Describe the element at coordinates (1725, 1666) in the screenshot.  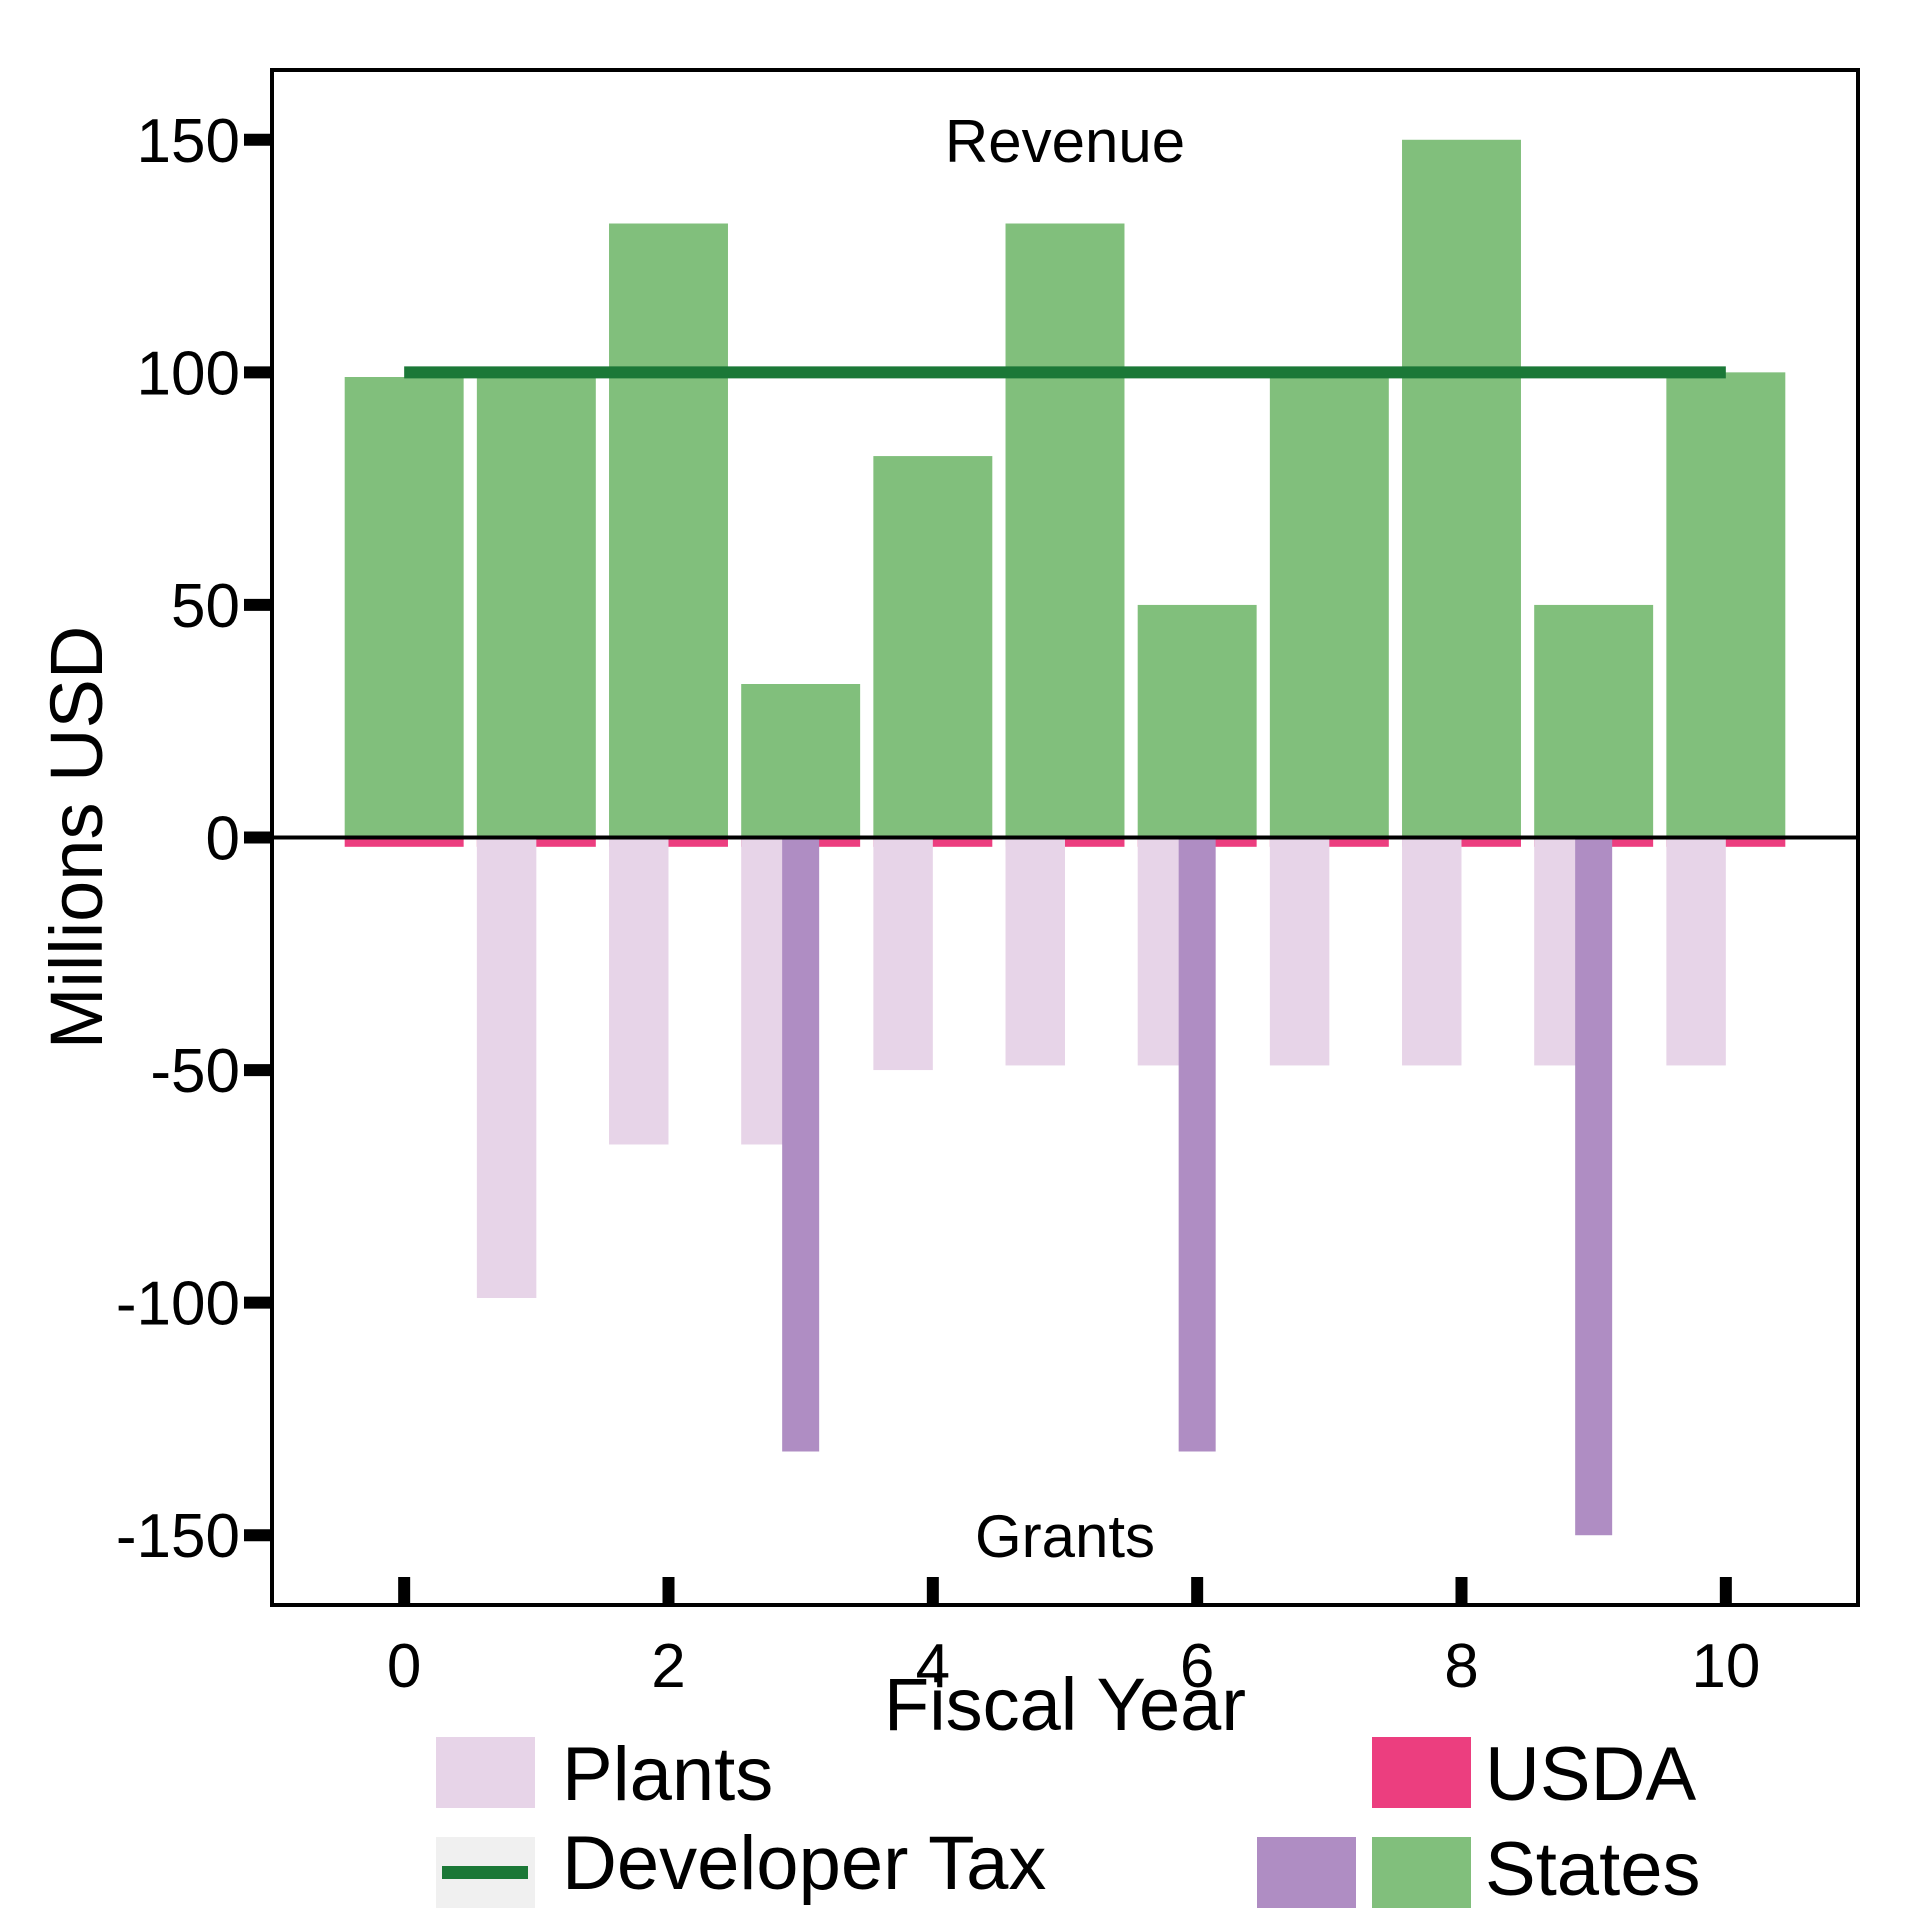
I see `x-tick-label-10: 10` at that location.